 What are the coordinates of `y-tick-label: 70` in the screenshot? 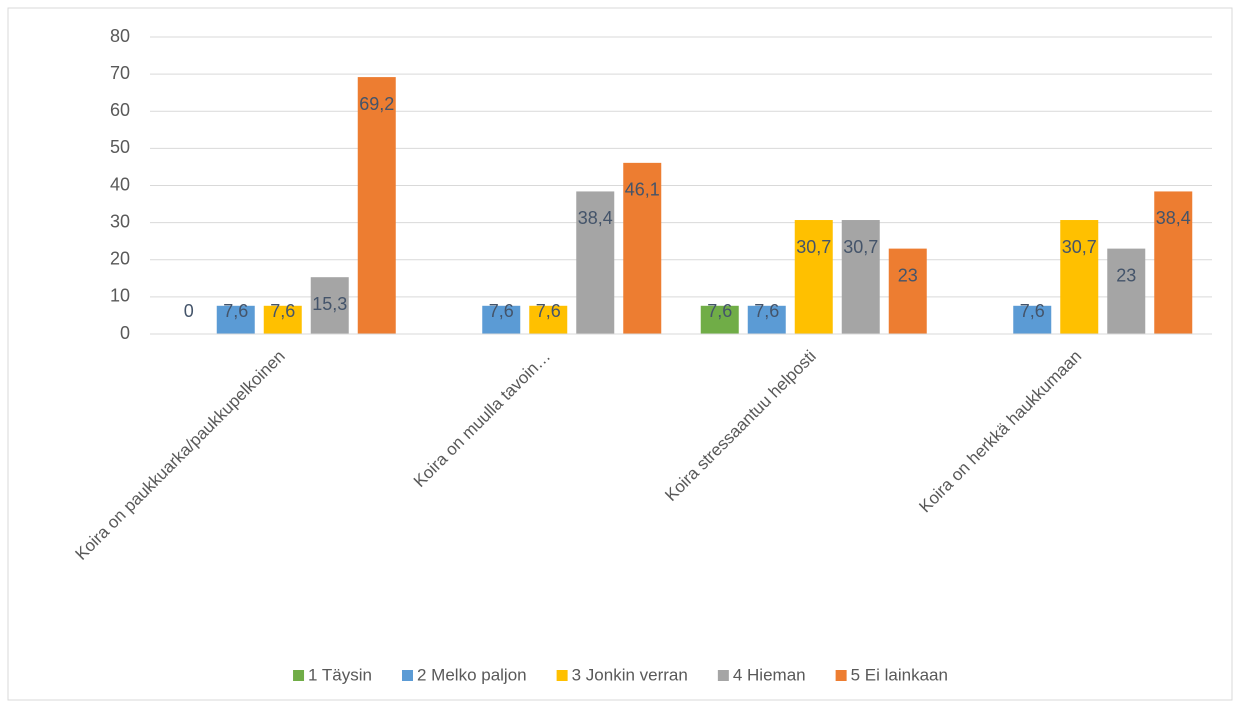 It's located at (120, 73).